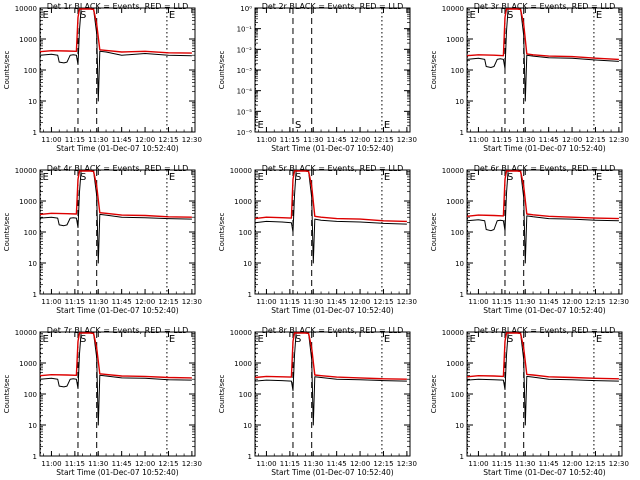  Describe the element at coordinates (545, 330) in the screenshot. I see `chart-title: Det 9r BLACK = Events, RED = LLD` at that location.